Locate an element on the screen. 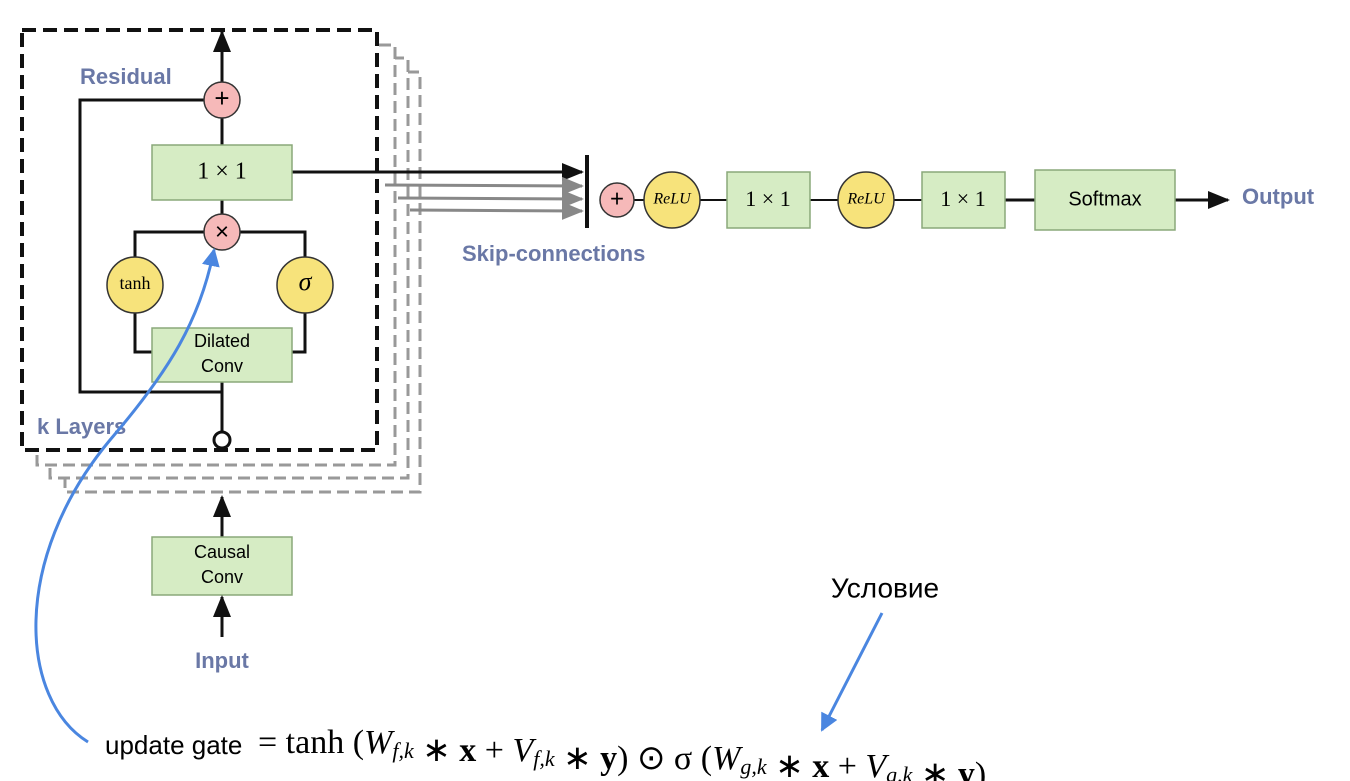  formula-part: = tanh ( is located at coordinates (311, 742).